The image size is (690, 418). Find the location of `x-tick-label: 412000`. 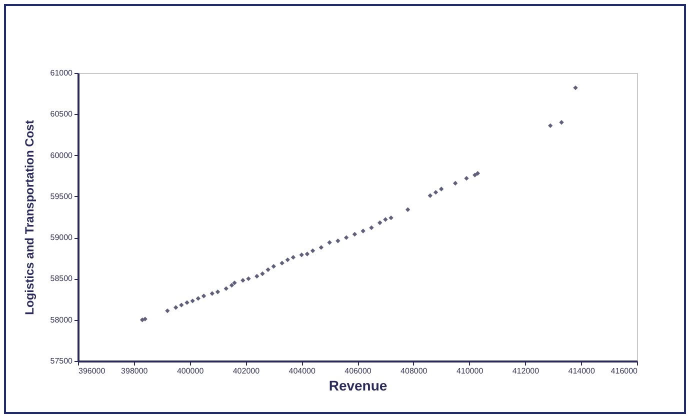

x-tick-label: 412000 is located at coordinates (526, 371).